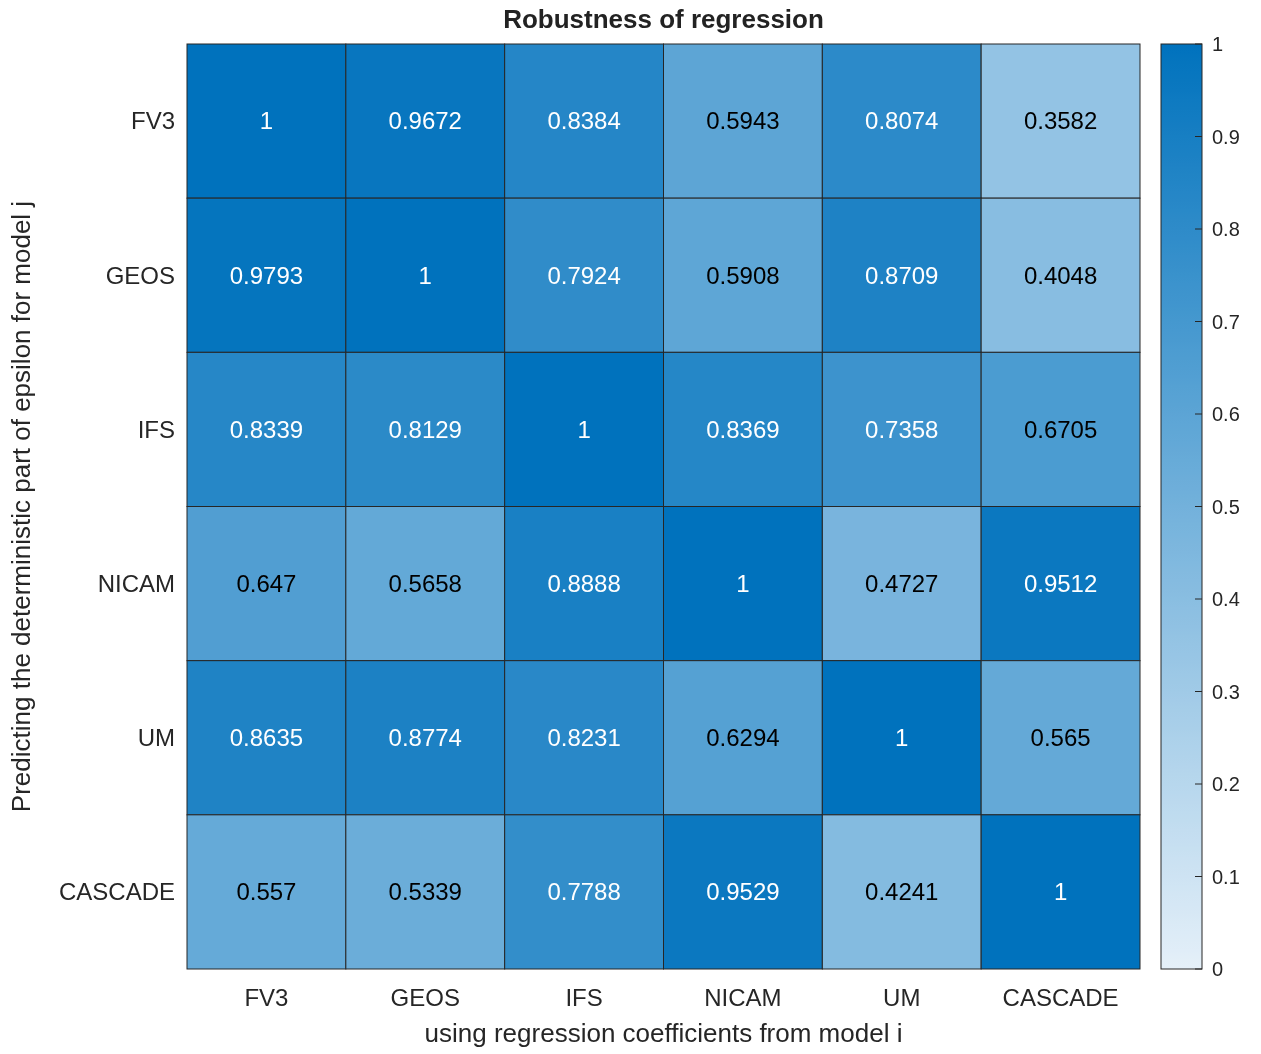 The height and width of the screenshot is (1054, 1261). I want to click on data-label: 0.557, so click(266, 892).